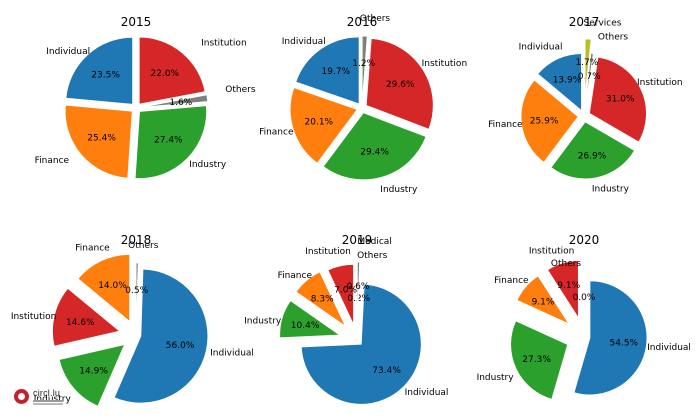  Describe the element at coordinates (161, 336) in the screenshot. I see `slice-2018-individual` at that location.